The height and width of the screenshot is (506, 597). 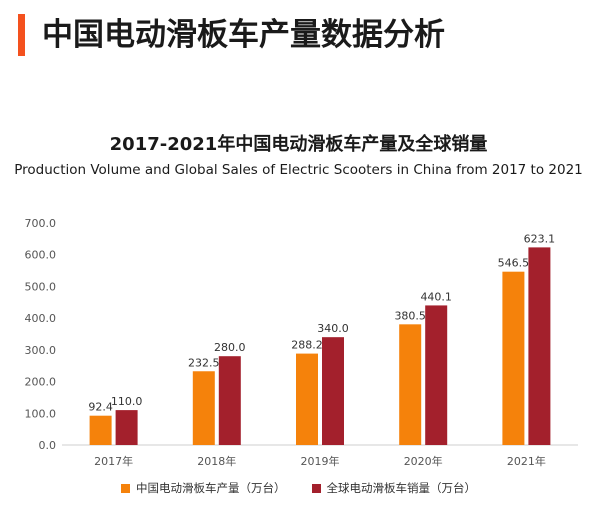 What do you see at coordinates (41, 413) in the screenshot?
I see `y-tick-label: 100.0` at bounding box center [41, 413].